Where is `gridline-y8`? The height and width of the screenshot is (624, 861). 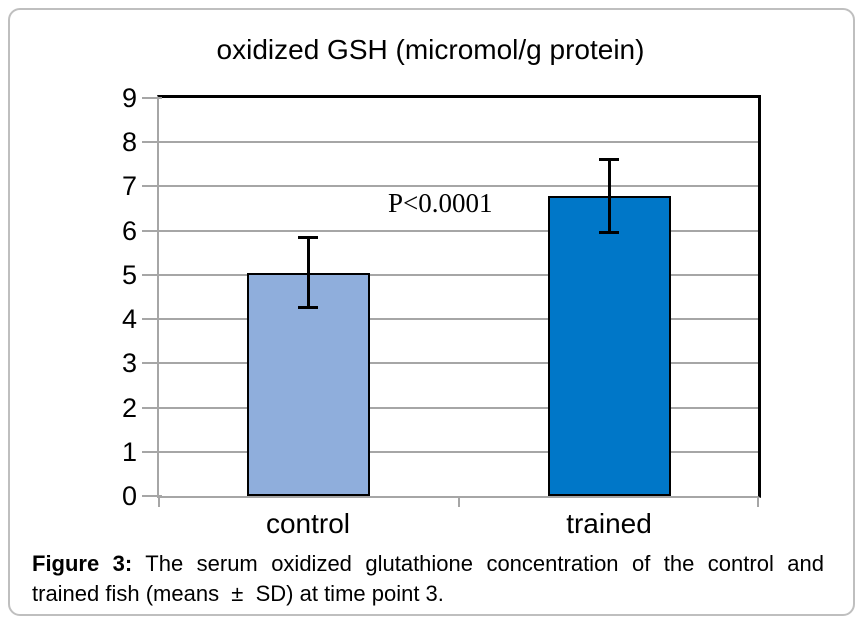
gridline-y8 is located at coordinates (458, 142).